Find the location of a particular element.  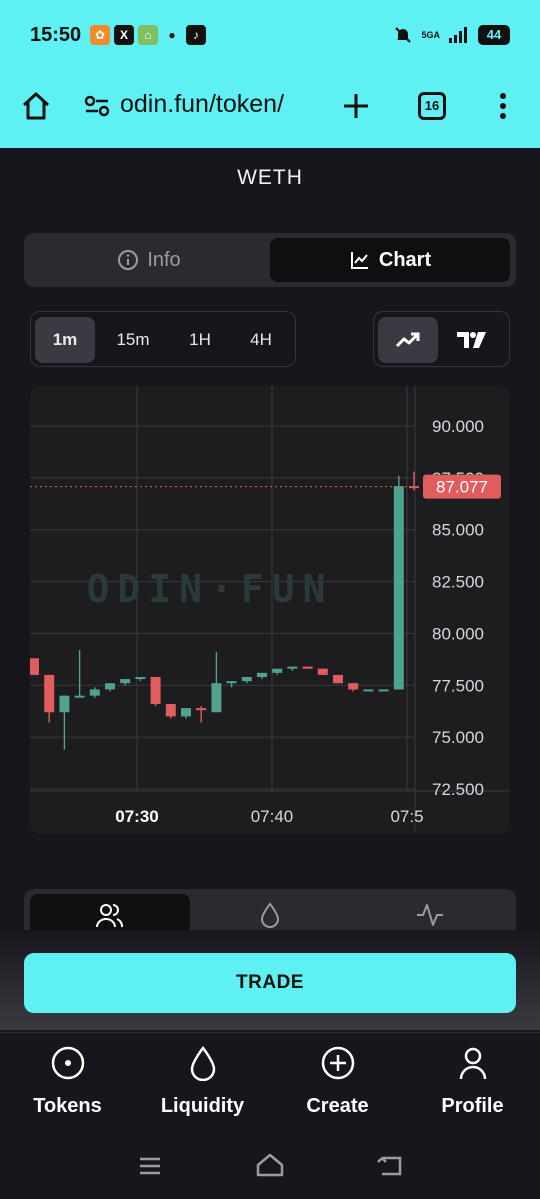

nav-tokens-label: Tokens is located at coordinates (67, 1106).